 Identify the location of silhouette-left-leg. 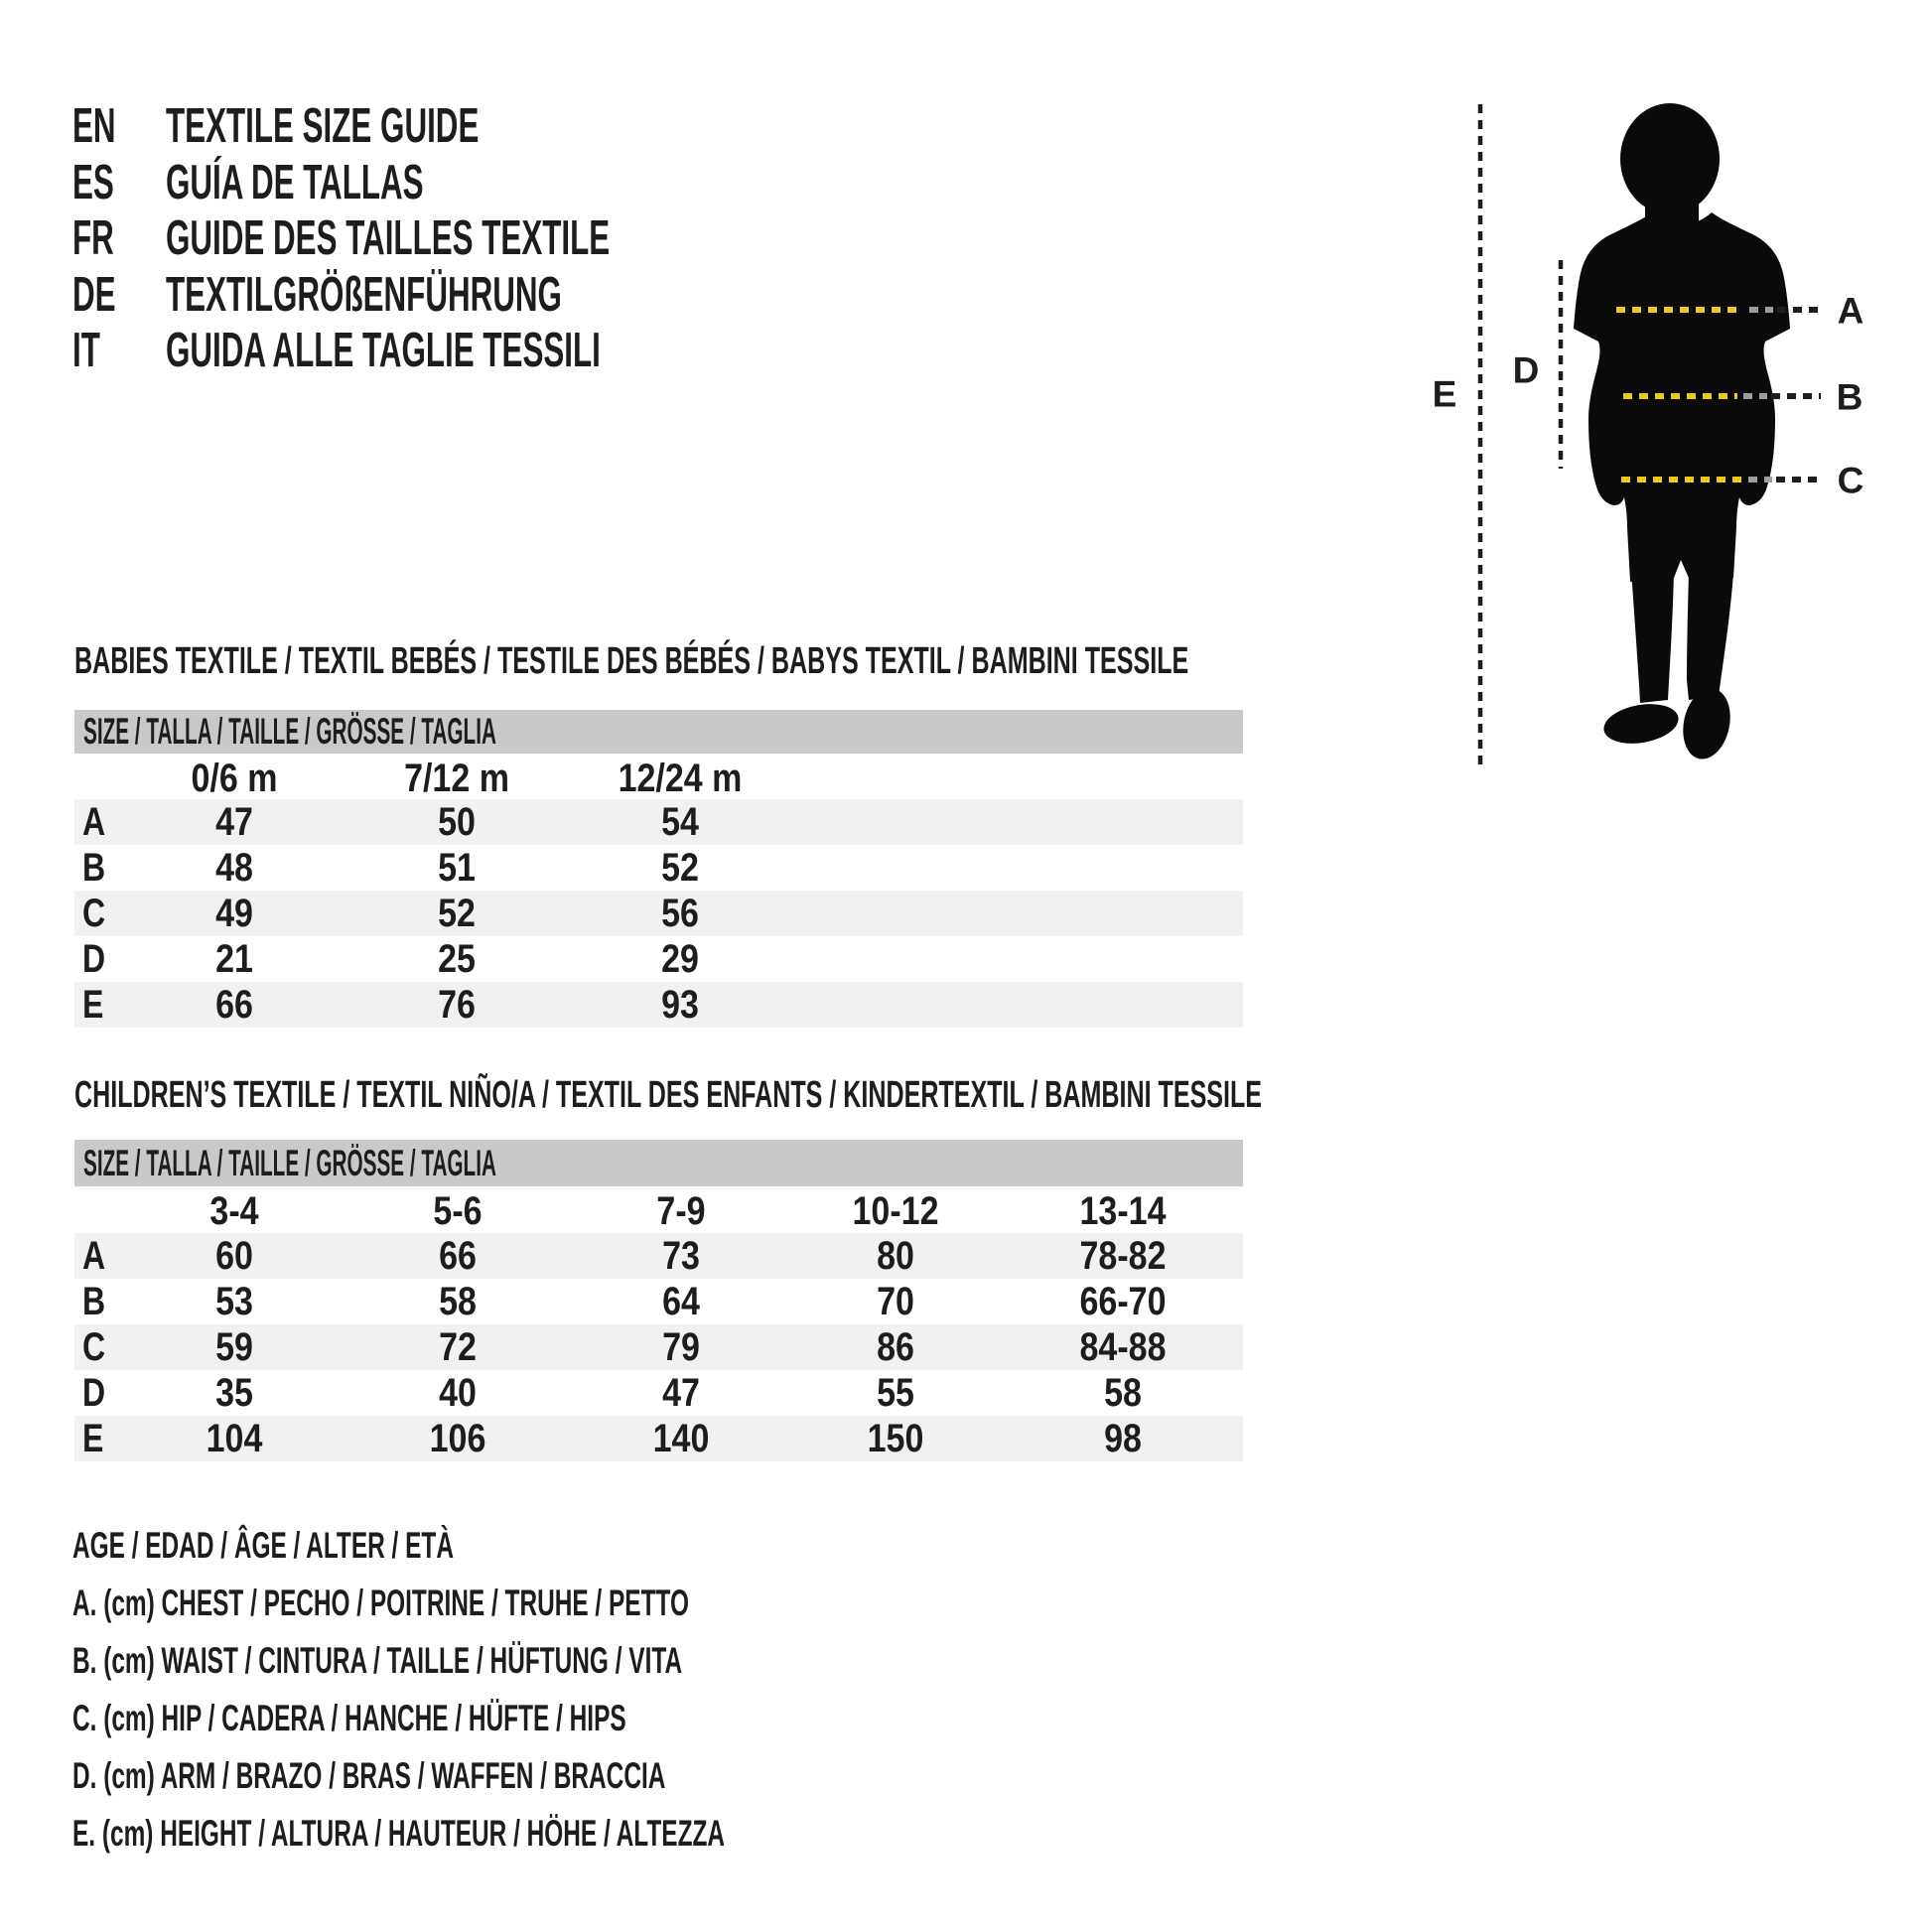
(1653, 637).